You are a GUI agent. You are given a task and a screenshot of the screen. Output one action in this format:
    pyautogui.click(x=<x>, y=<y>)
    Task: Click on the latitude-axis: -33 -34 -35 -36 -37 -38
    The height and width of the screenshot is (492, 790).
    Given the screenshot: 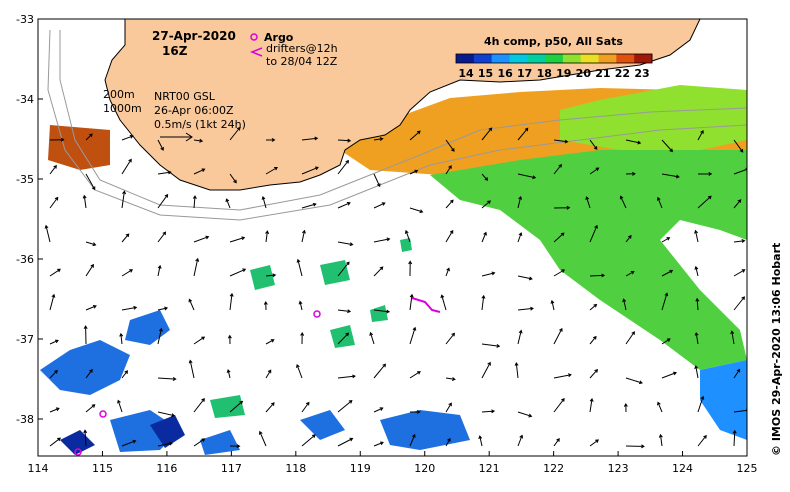 What is the action you would take?
    pyautogui.click(x=29, y=219)
    